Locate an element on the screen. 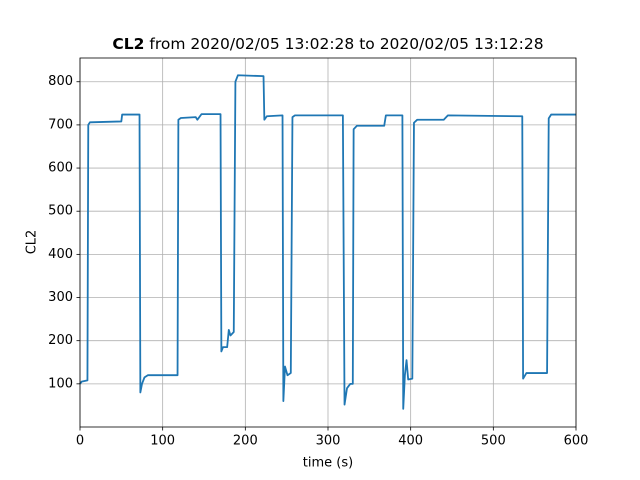 The image size is (640, 480). x-tick-label: 100 is located at coordinates (162, 441).